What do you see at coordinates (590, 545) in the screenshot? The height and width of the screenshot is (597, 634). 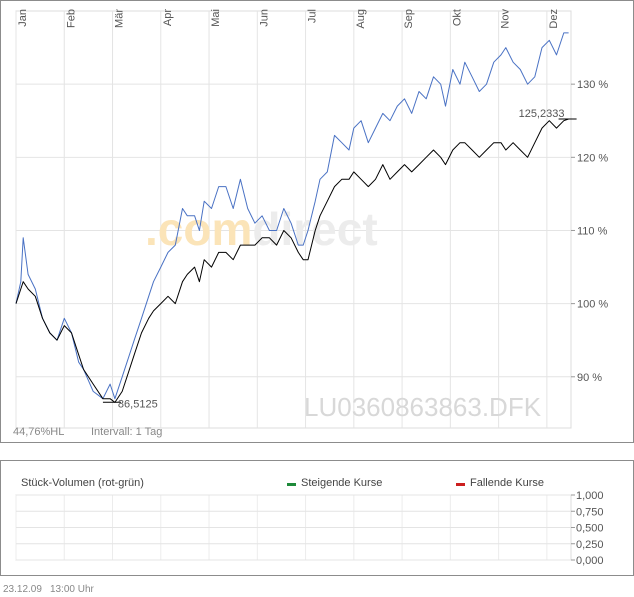 I see `volume-y-tick-label: 0,250` at bounding box center [590, 545].